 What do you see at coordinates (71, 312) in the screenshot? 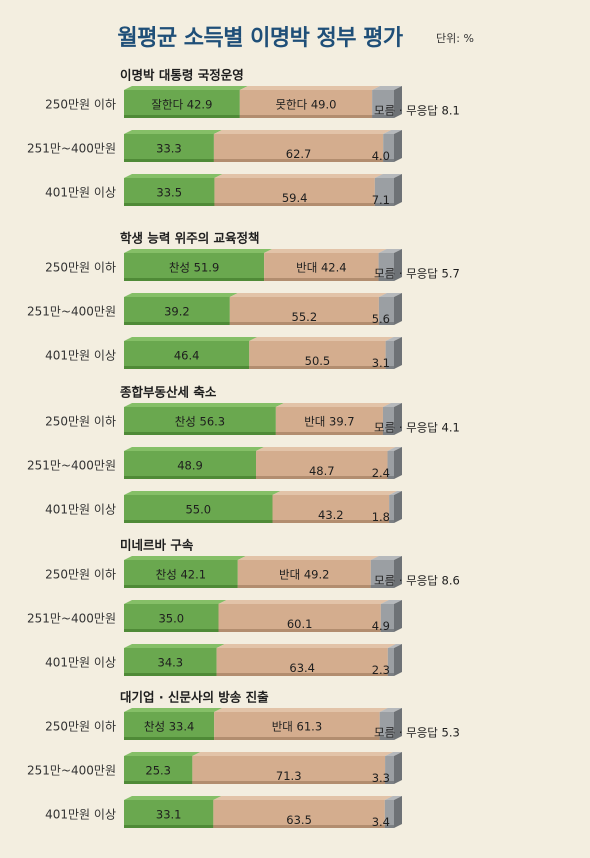
I see `category-label: 251만~400만원` at bounding box center [71, 312].